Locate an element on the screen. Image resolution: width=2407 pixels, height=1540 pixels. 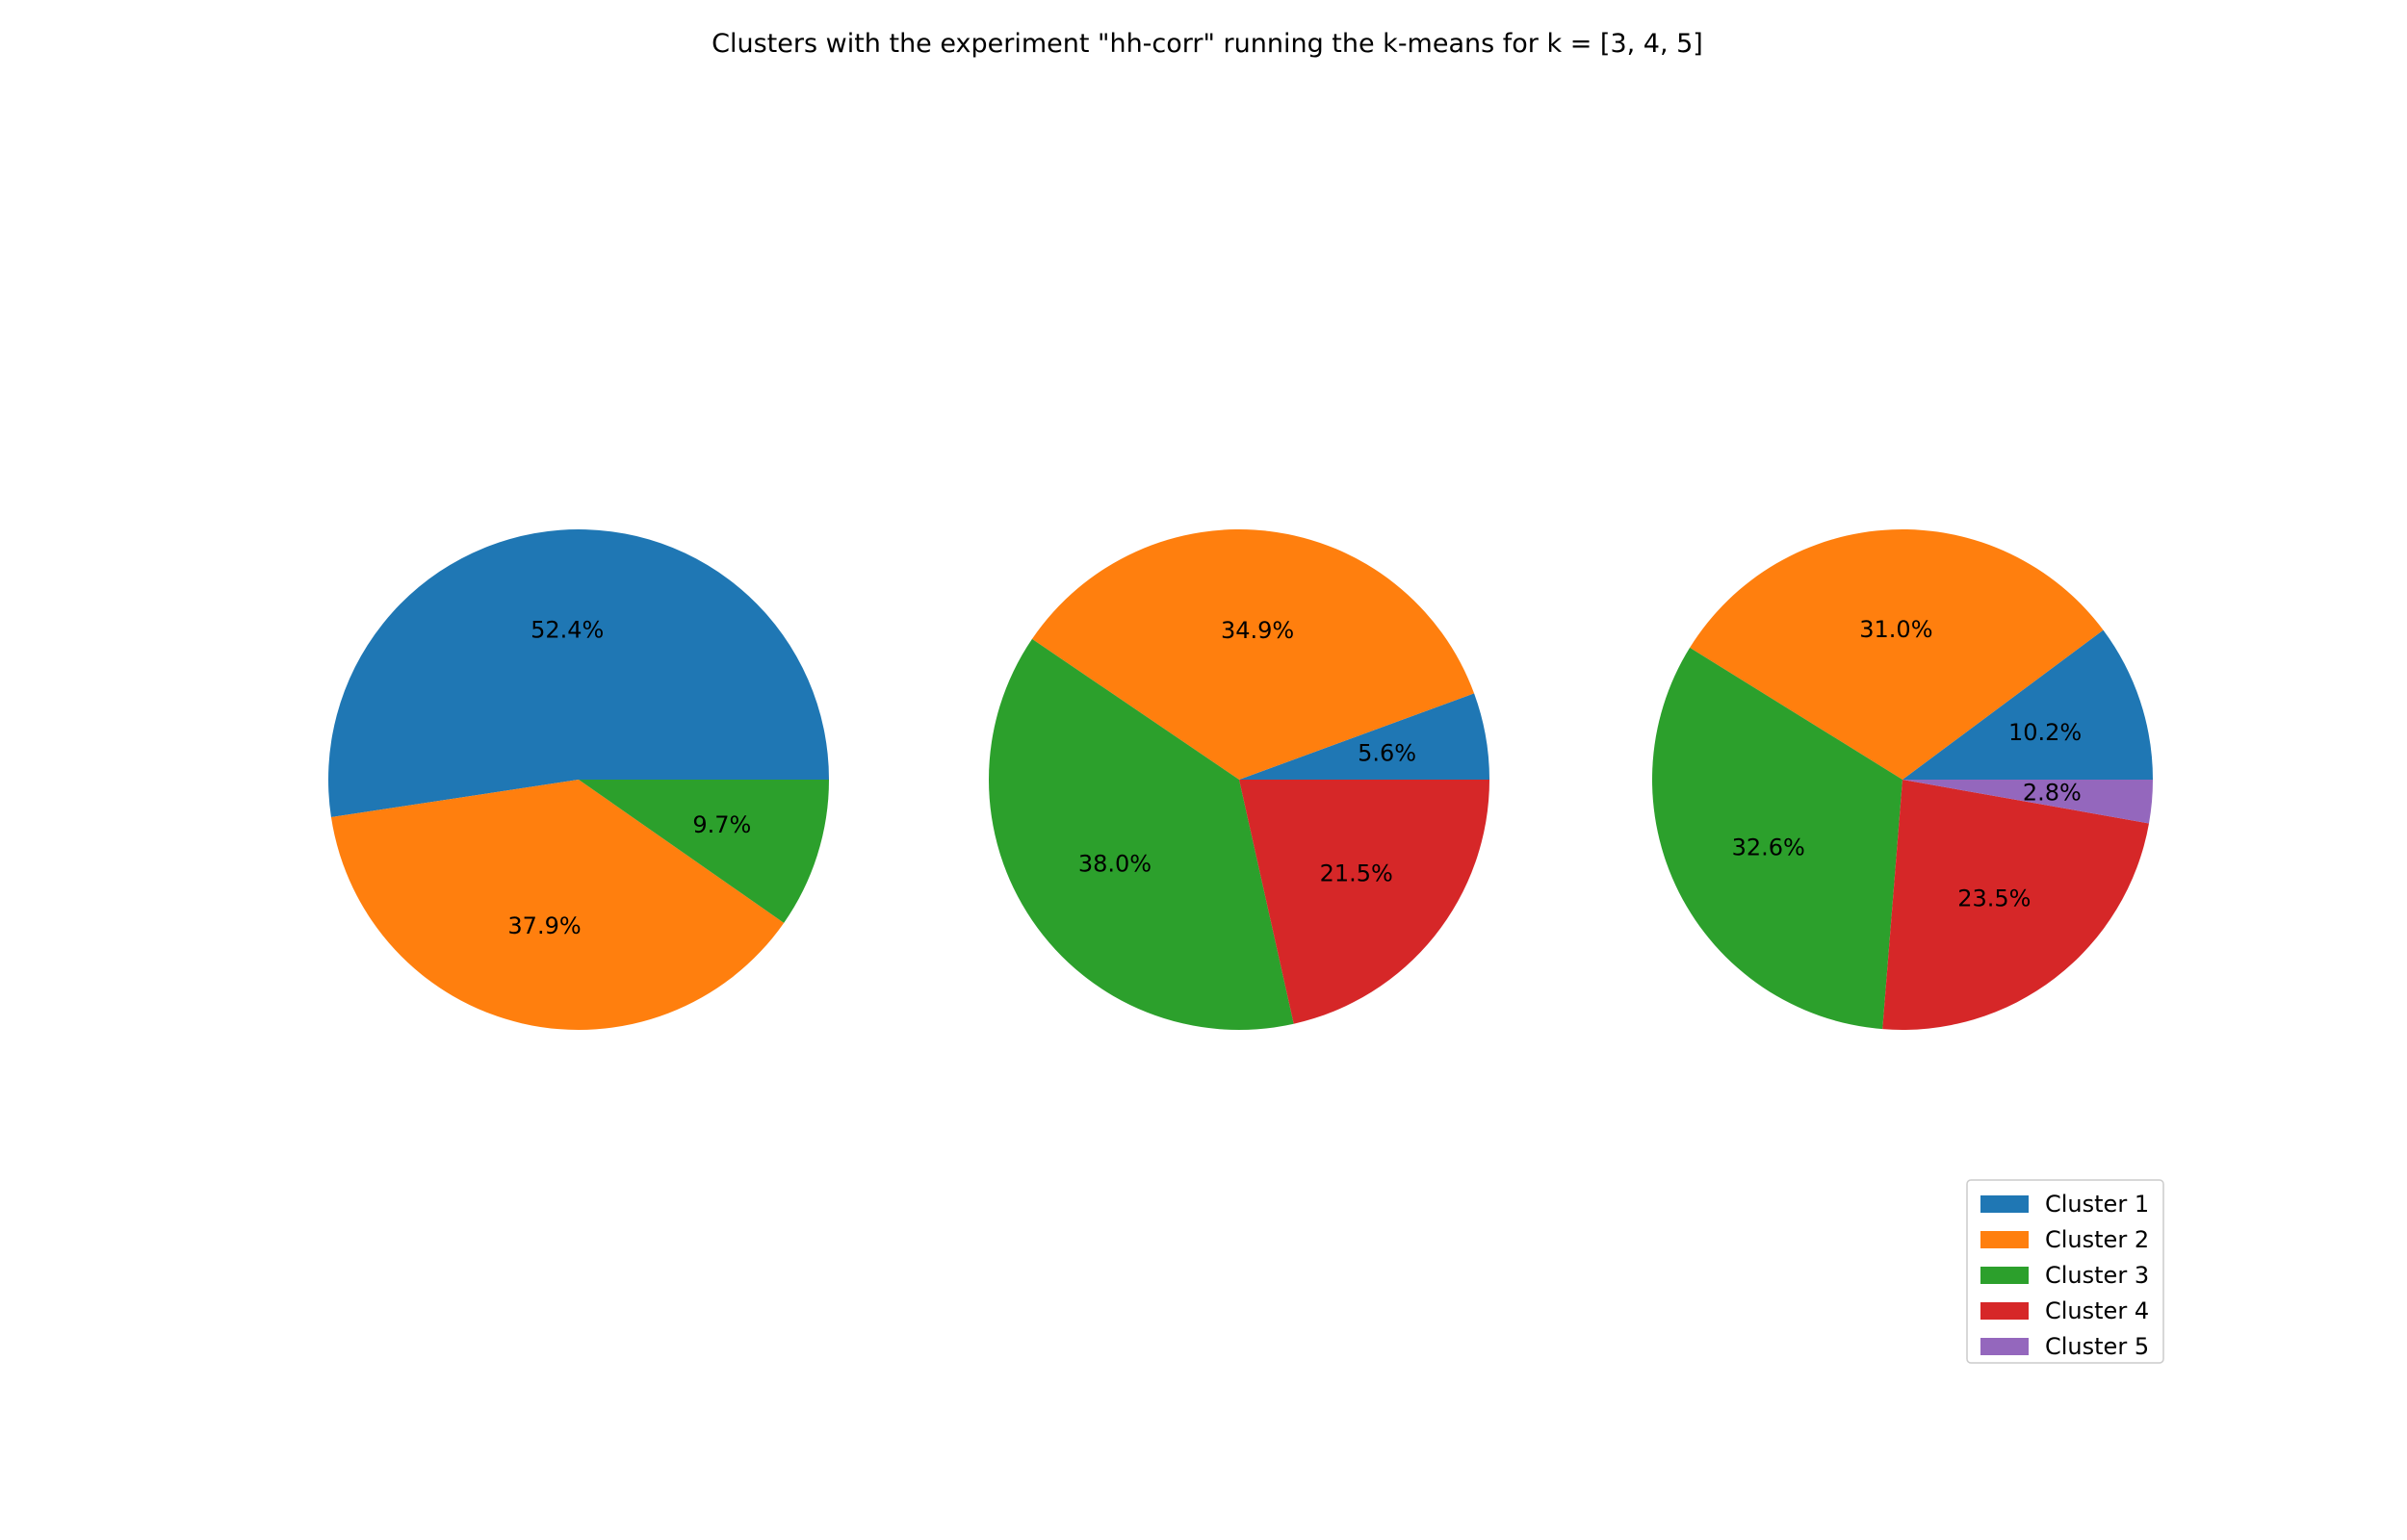
pie-chart-k5: 10.2% 31.0% 32.6% 23.5% 2.8% is located at coordinates (1903, 779).